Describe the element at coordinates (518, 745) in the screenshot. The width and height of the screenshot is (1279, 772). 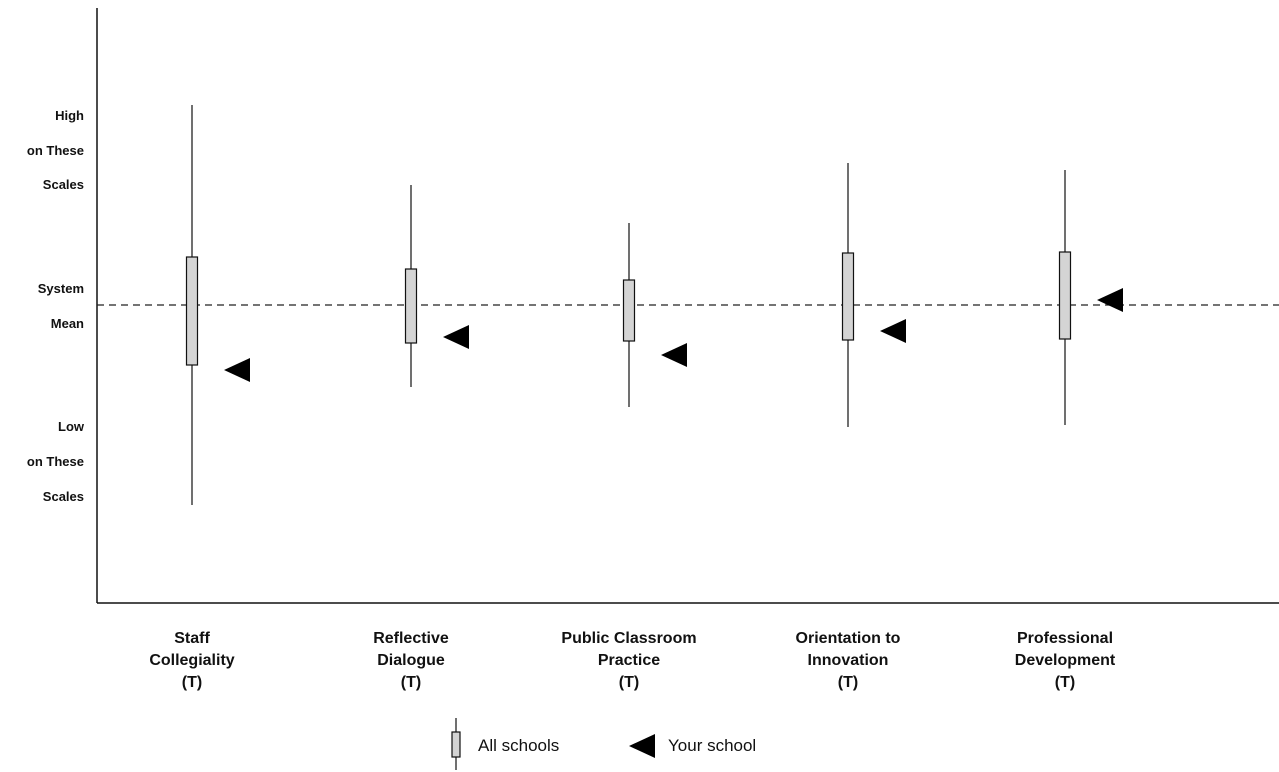
I see `legend-label-all-schools: All schools` at that location.